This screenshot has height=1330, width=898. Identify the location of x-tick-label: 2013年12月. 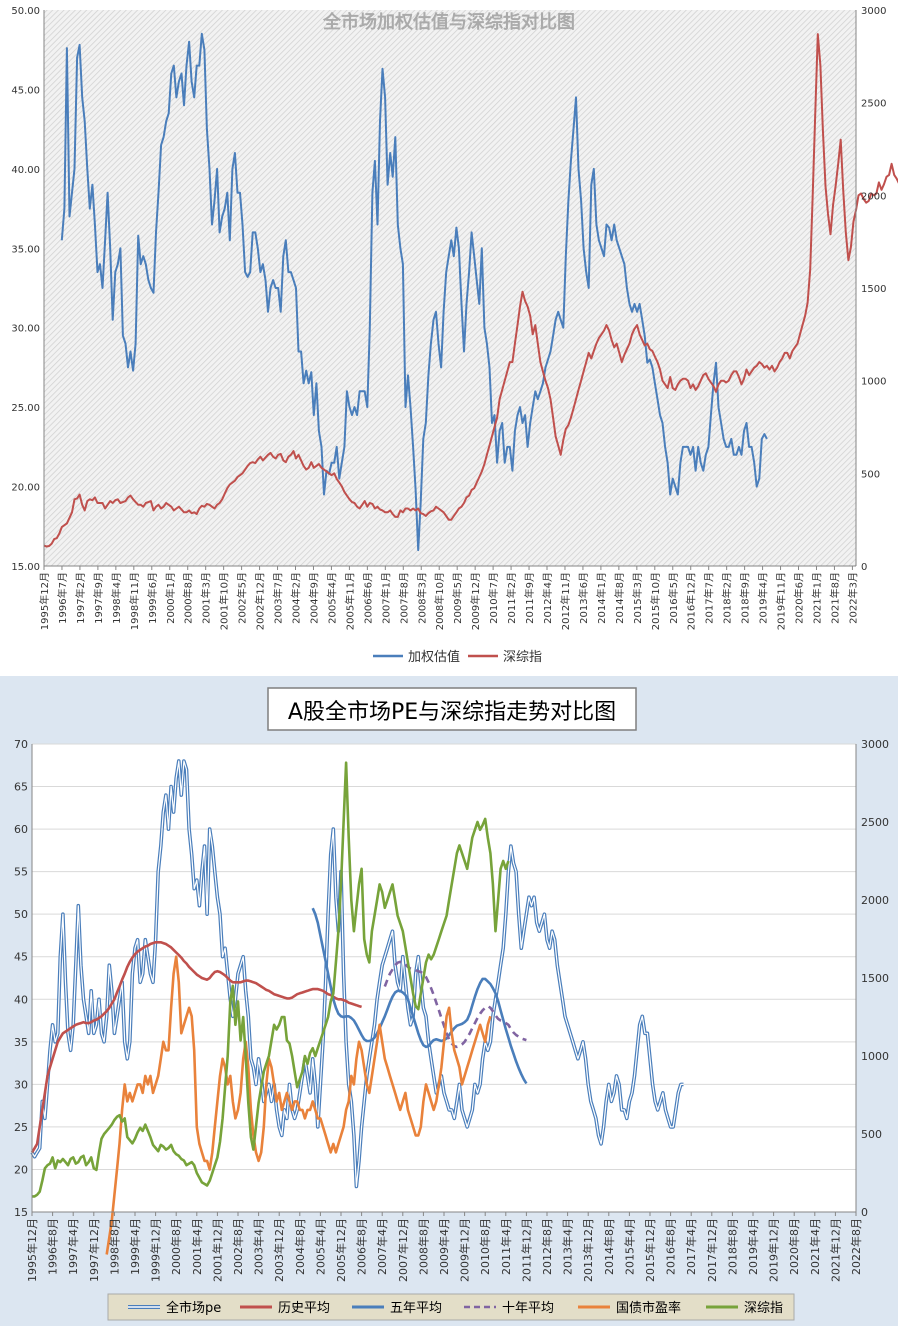
(588, 1250).